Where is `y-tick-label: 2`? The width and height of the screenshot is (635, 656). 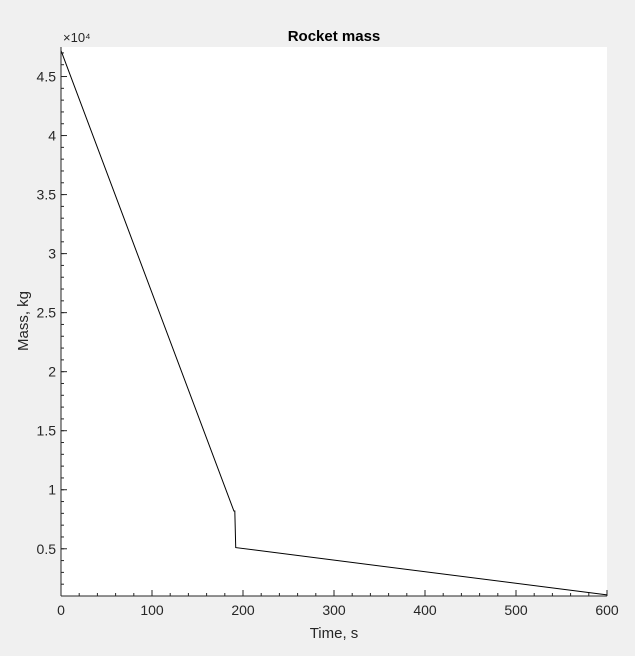
y-tick-label: 2 is located at coordinates (52, 372).